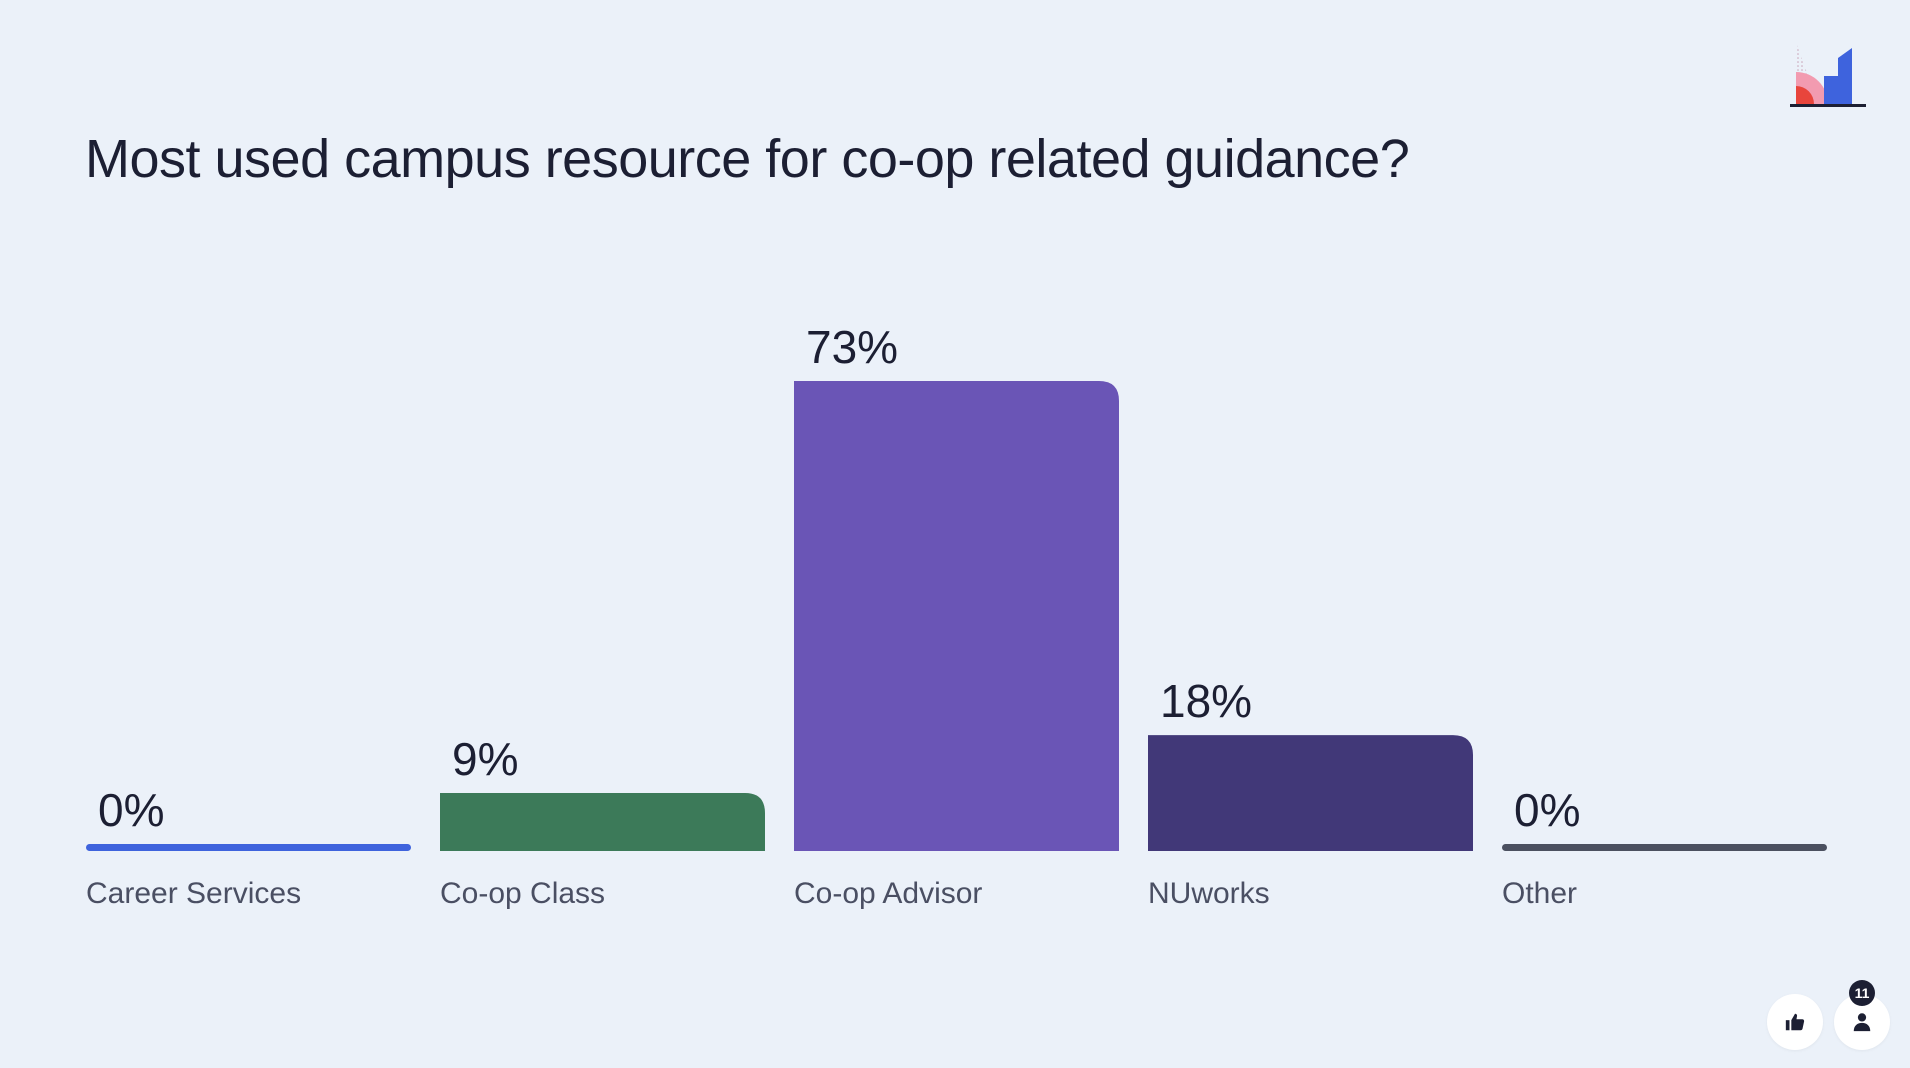  What do you see at coordinates (522, 893) in the screenshot?
I see `bar-category-label: Co-op Class` at bounding box center [522, 893].